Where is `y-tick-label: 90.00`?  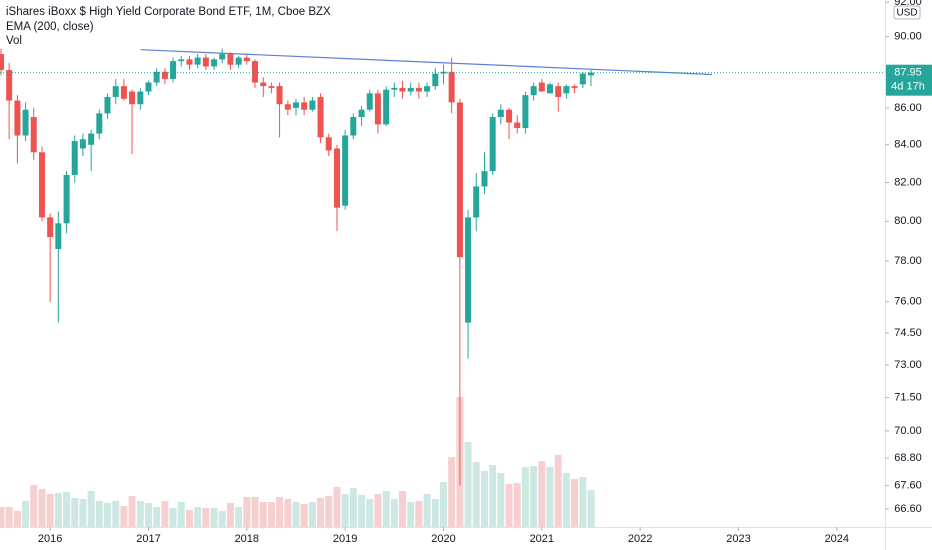 y-tick-label: 90.00 is located at coordinates (908, 36).